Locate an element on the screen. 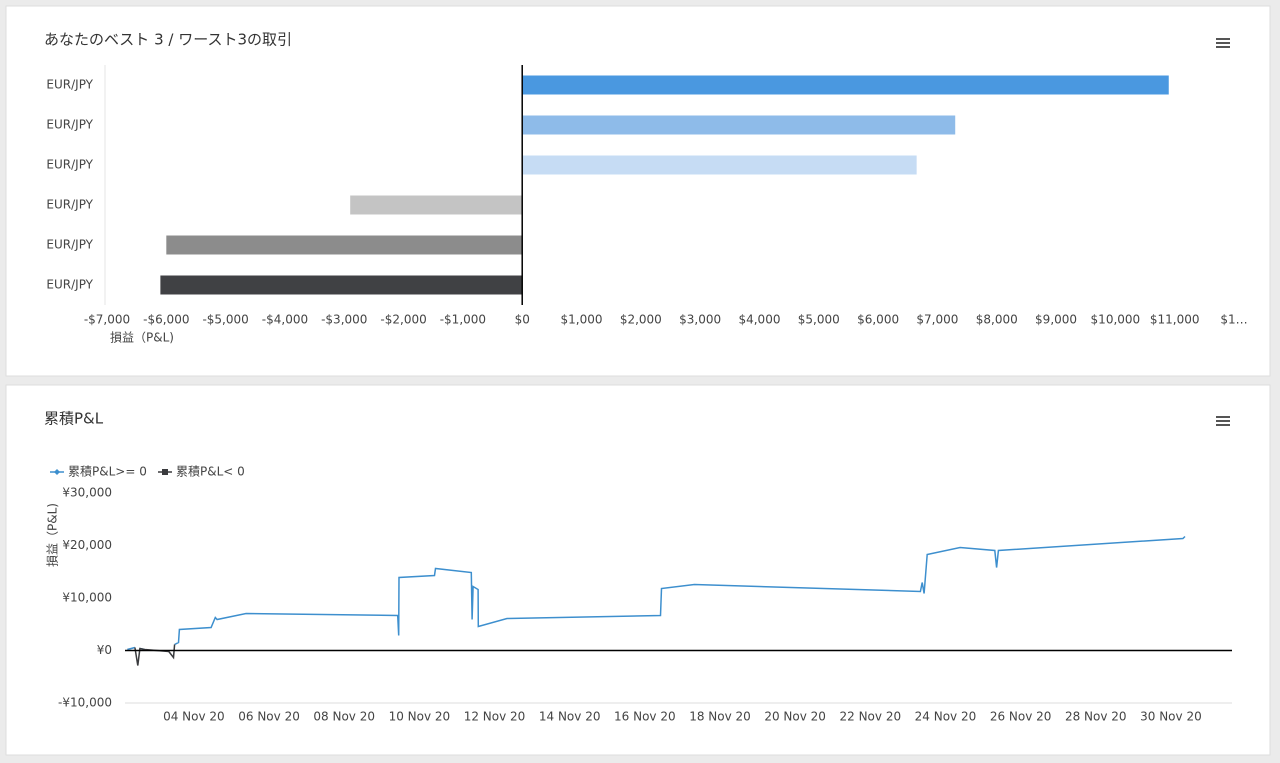 Image resolution: width=1280 pixels, height=763 pixels. y-tick-label: -¥10,000 is located at coordinates (85, 703).